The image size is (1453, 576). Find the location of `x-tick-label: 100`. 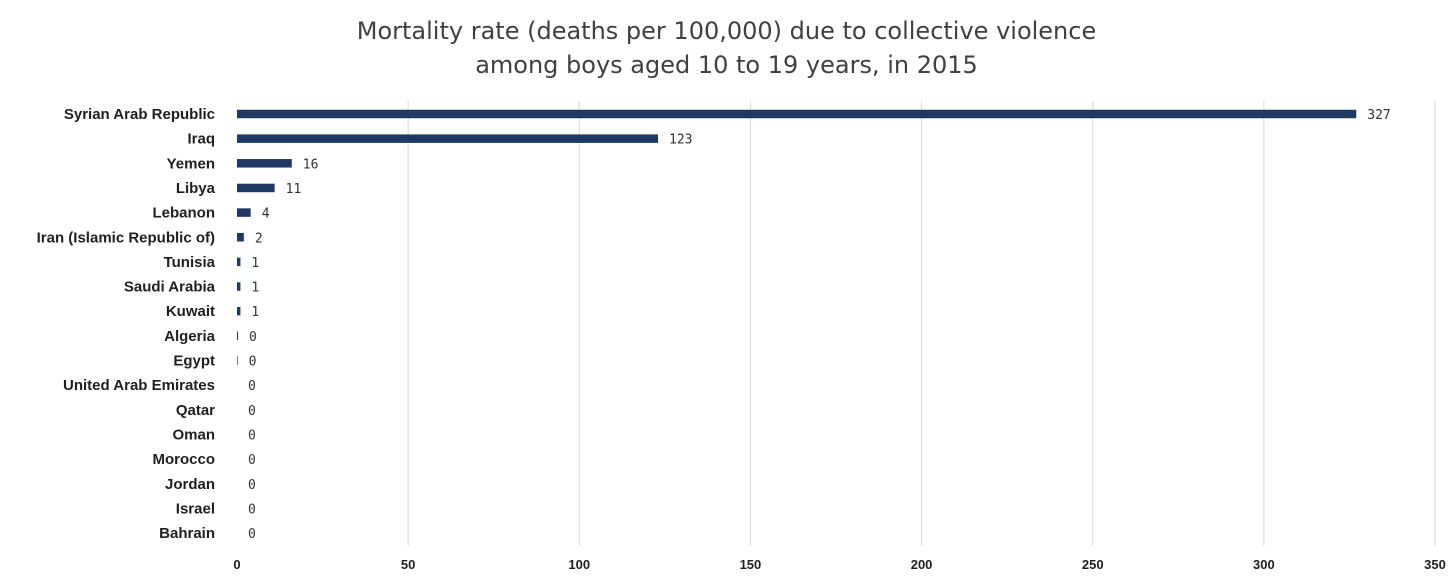

x-tick-label: 100 is located at coordinates (579, 564).